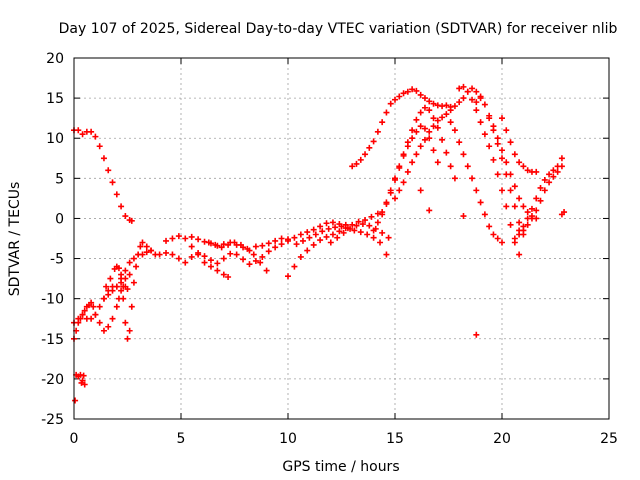  What do you see at coordinates (59, 179) in the screenshot?
I see `y-tick-label: 5` at bounding box center [59, 179].